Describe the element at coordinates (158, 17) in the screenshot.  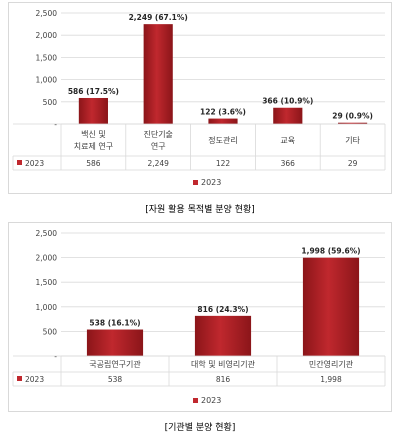
I see `data-label: 2,249 (67.1%)` at that location.